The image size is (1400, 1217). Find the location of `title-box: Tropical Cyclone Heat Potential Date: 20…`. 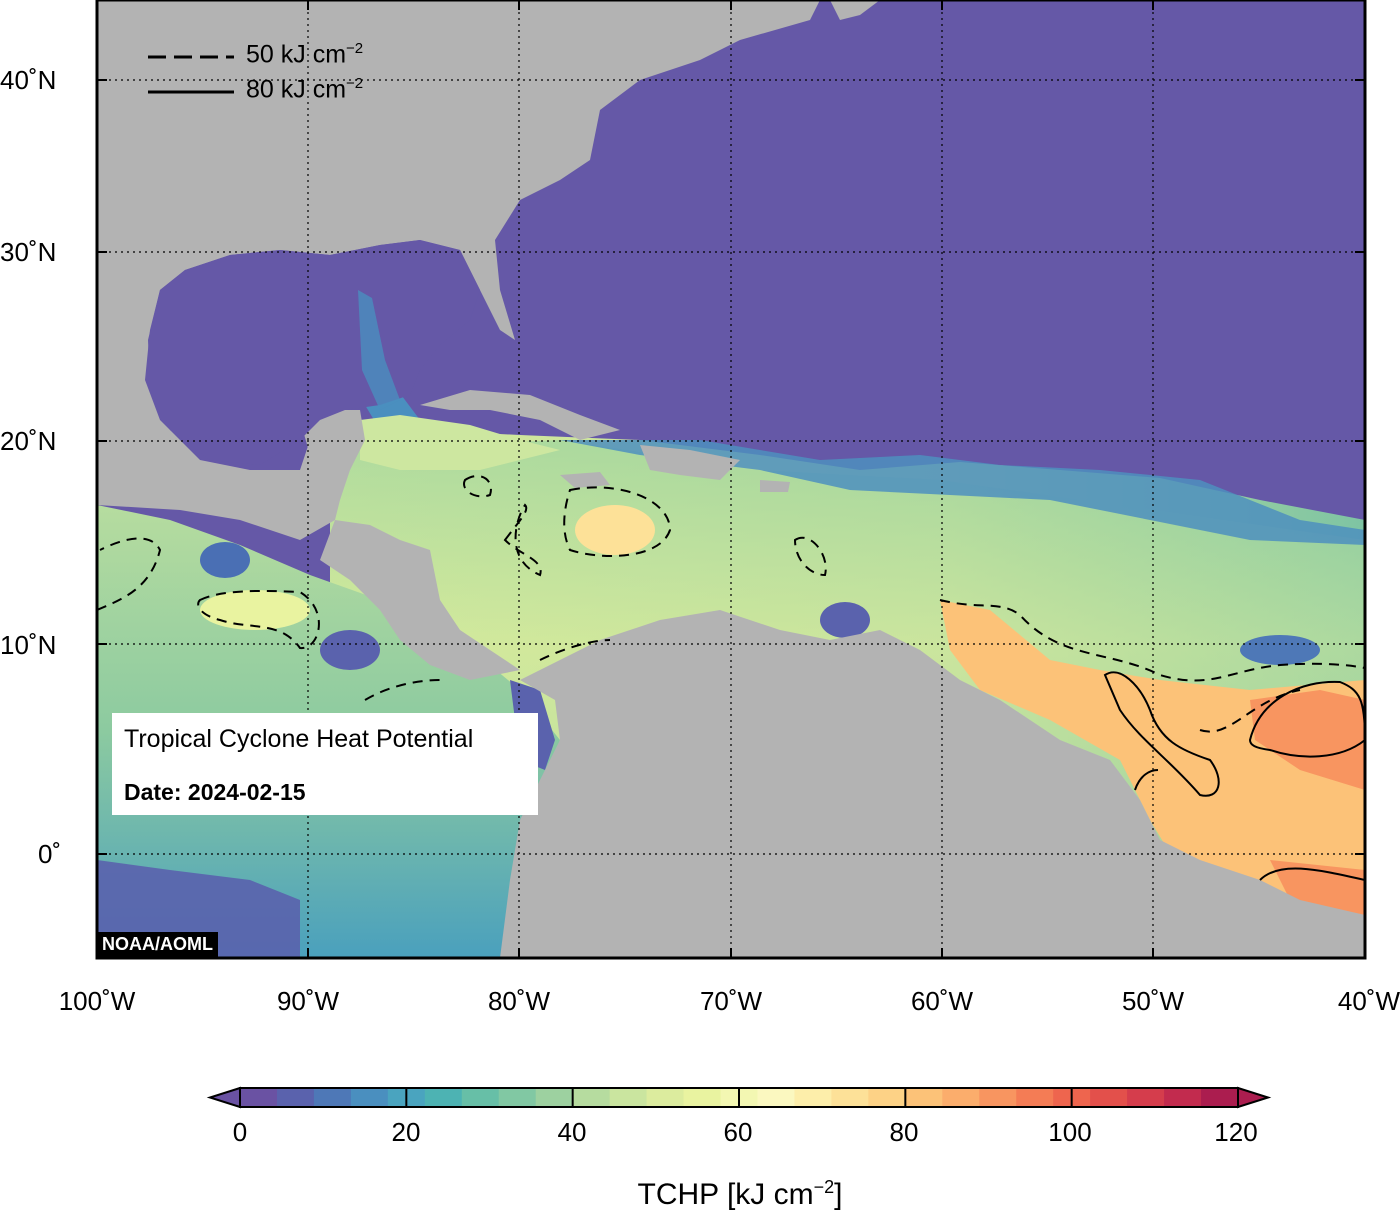

title-box: Tropical Cyclone Heat Potential Date: 20… is located at coordinates (325, 764).